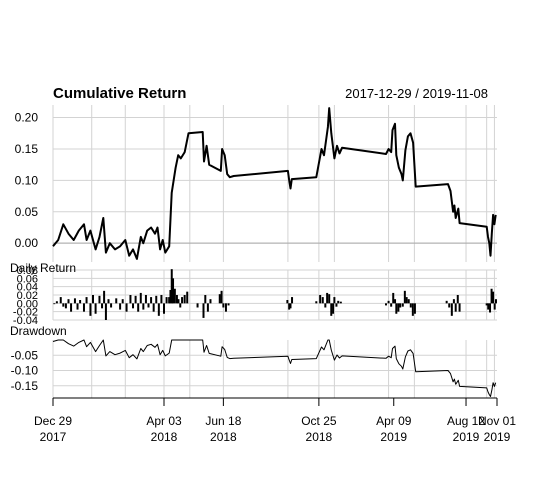 The width and height of the screenshot is (549, 486). Describe the element at coordinates (275, 401) in the screenshot. I see `axes` at that location.